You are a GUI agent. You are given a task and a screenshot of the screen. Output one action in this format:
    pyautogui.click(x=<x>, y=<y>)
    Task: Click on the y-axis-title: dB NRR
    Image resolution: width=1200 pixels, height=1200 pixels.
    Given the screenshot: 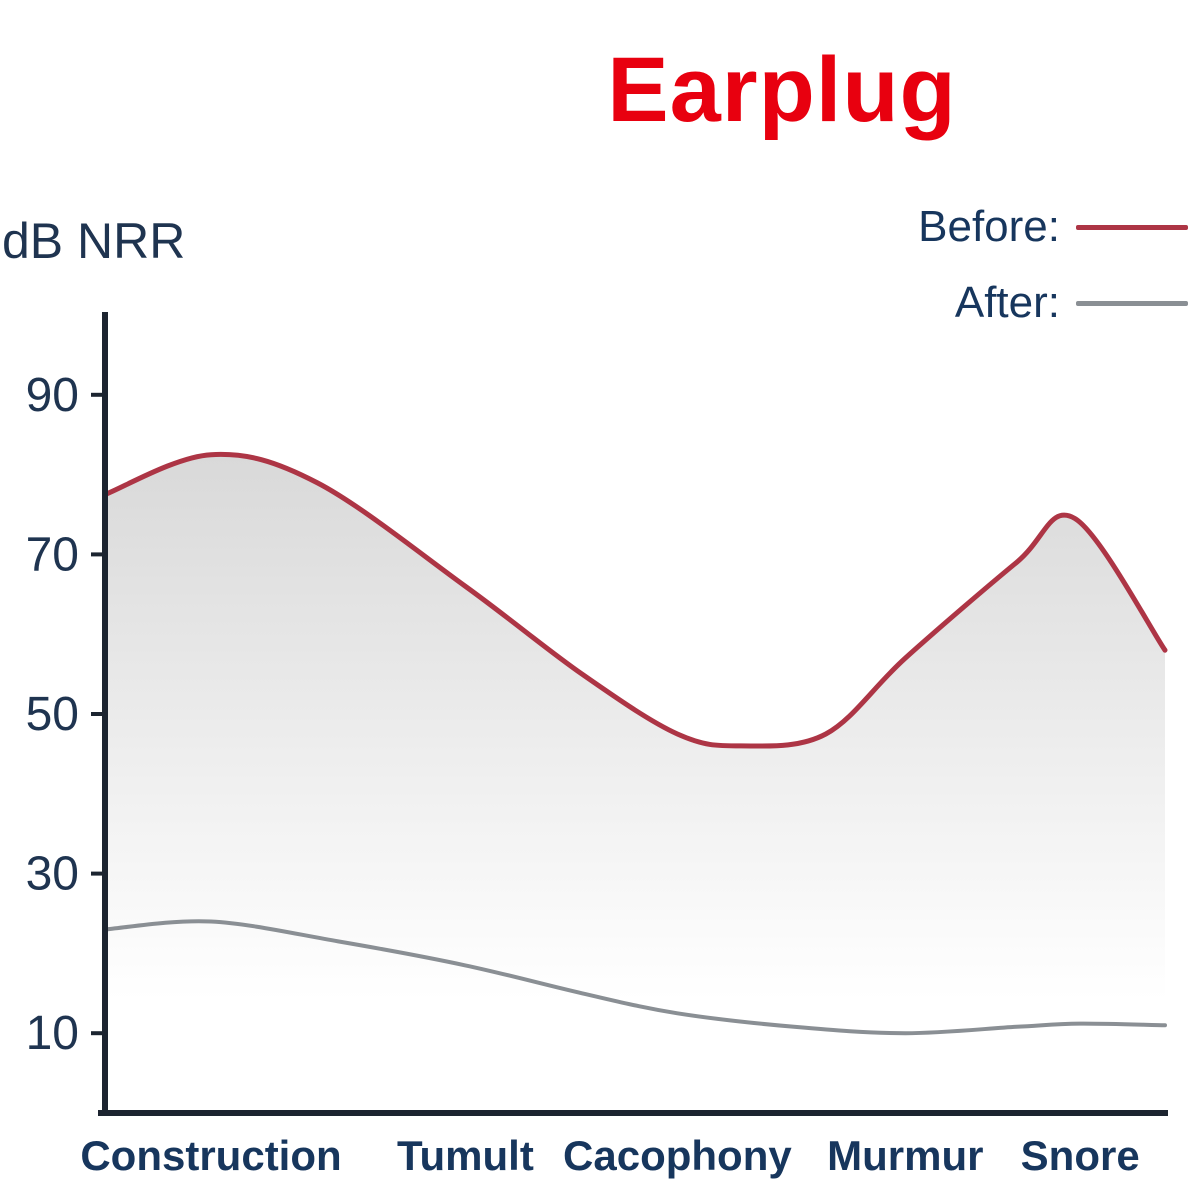 What is the action you would take?
    pyautogui.click(x=94, y=241)
    